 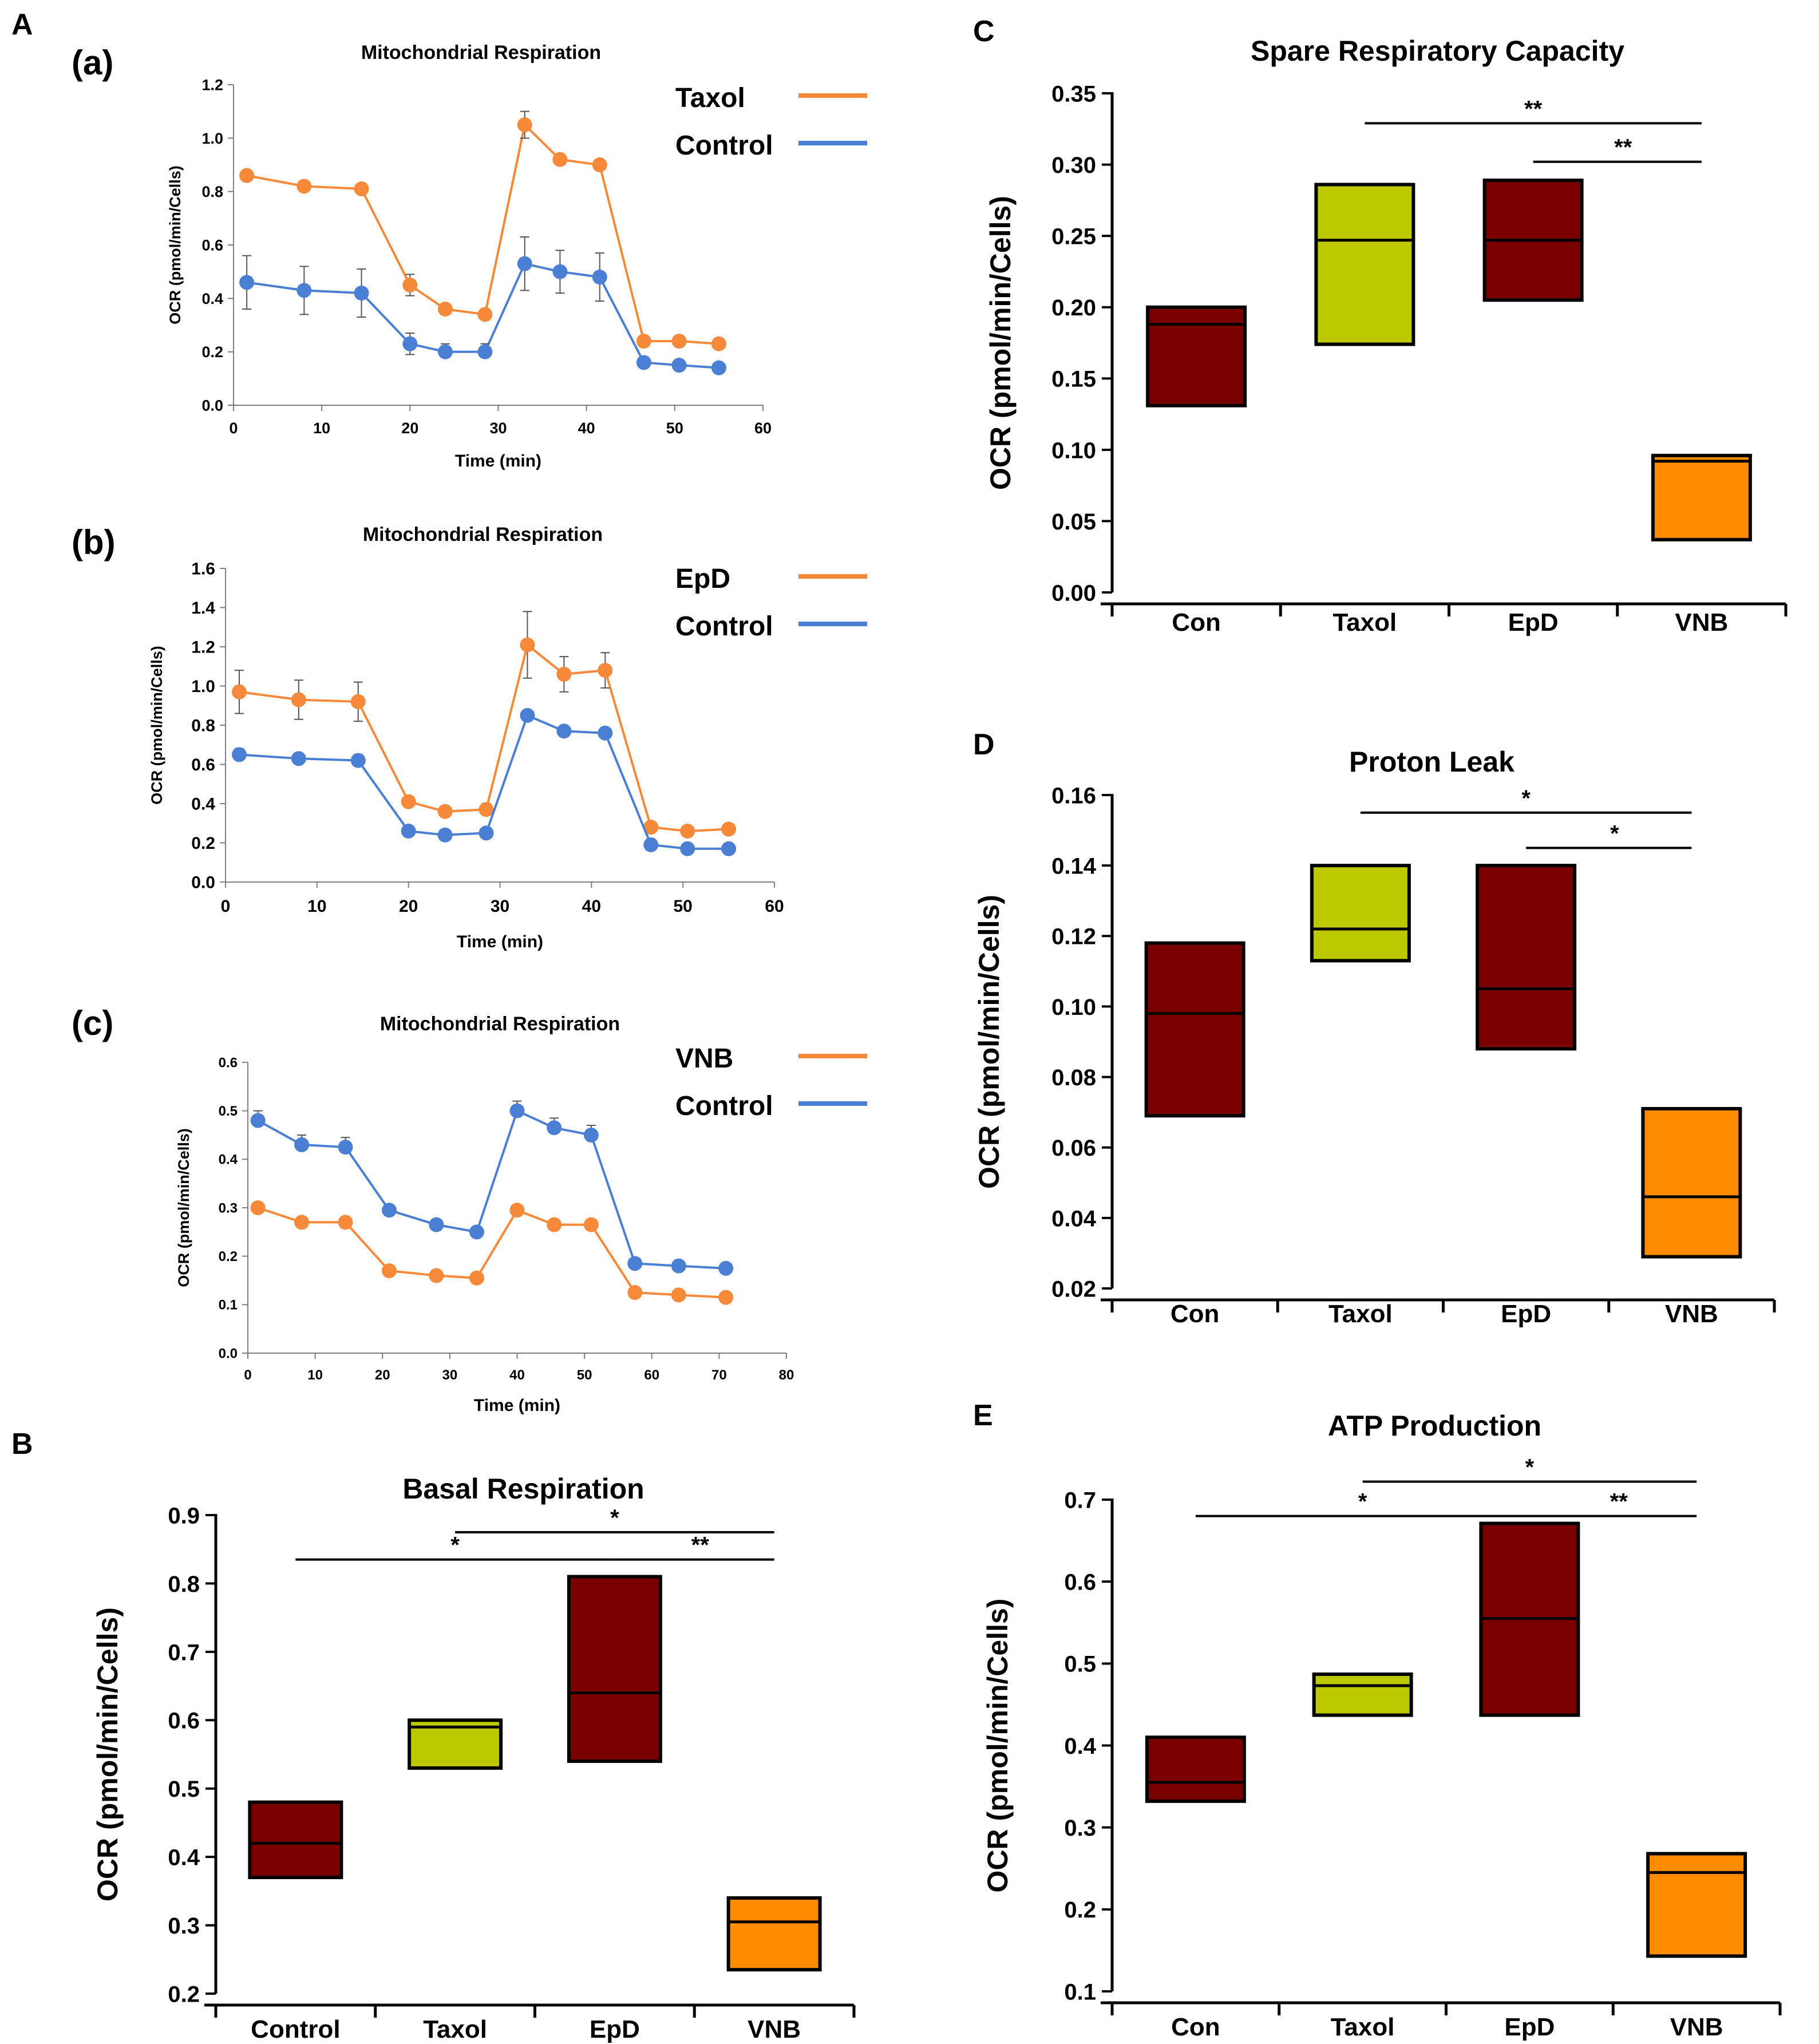 I want to click on y-tick-label: 0.1, so click(x=1080, y=1992).